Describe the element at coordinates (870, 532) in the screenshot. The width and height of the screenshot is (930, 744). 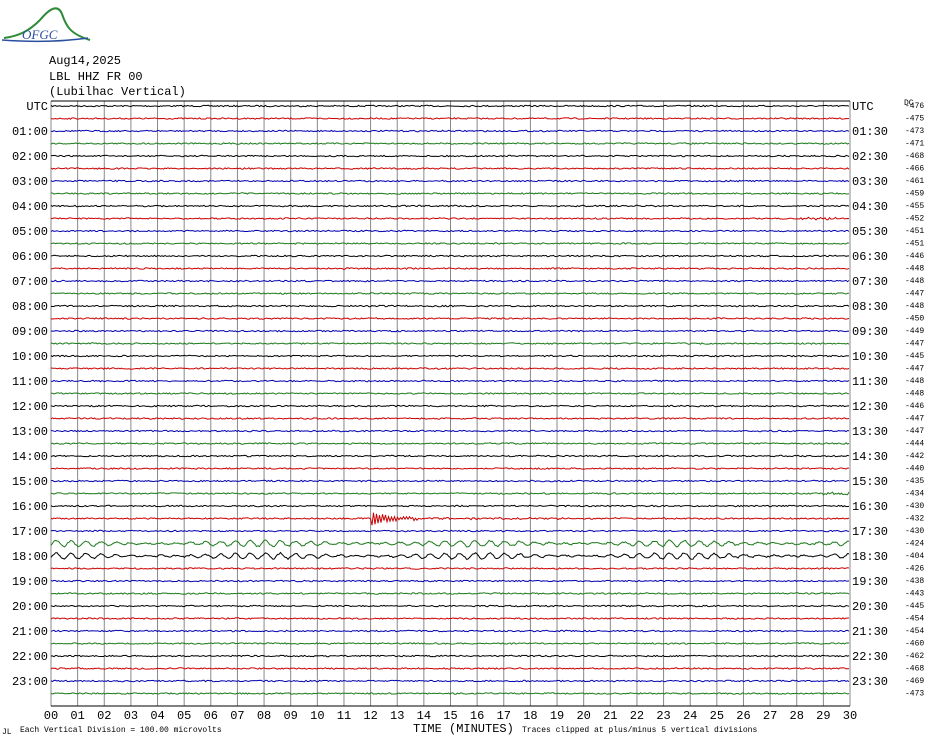
I see `right-time-label: 17:30` at that location.